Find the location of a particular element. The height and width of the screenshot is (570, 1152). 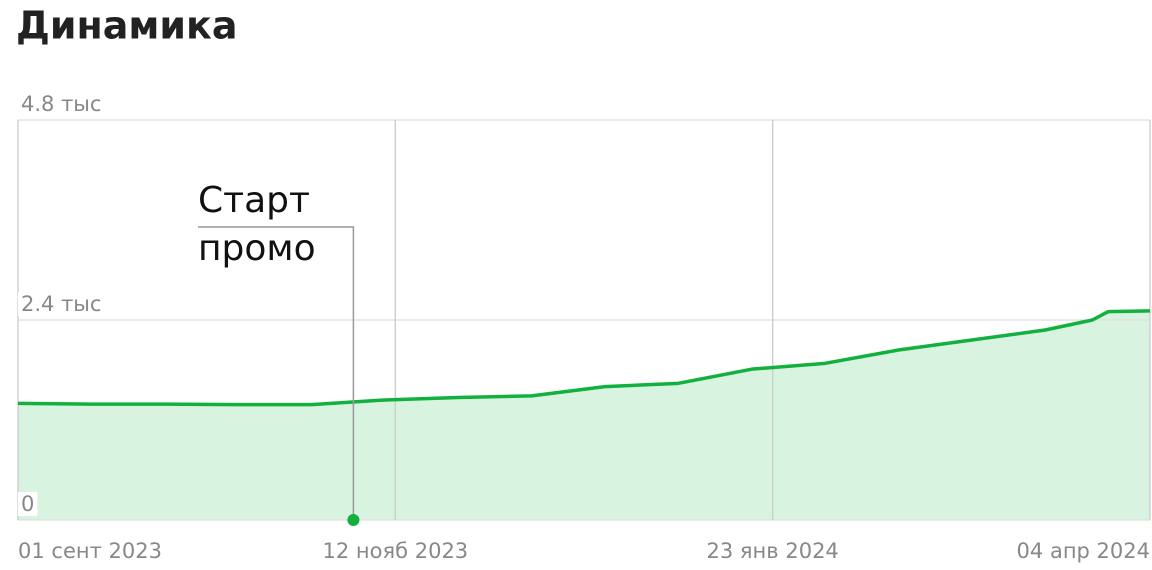

chart-title: Динамика is located at coordinates (127, 26).